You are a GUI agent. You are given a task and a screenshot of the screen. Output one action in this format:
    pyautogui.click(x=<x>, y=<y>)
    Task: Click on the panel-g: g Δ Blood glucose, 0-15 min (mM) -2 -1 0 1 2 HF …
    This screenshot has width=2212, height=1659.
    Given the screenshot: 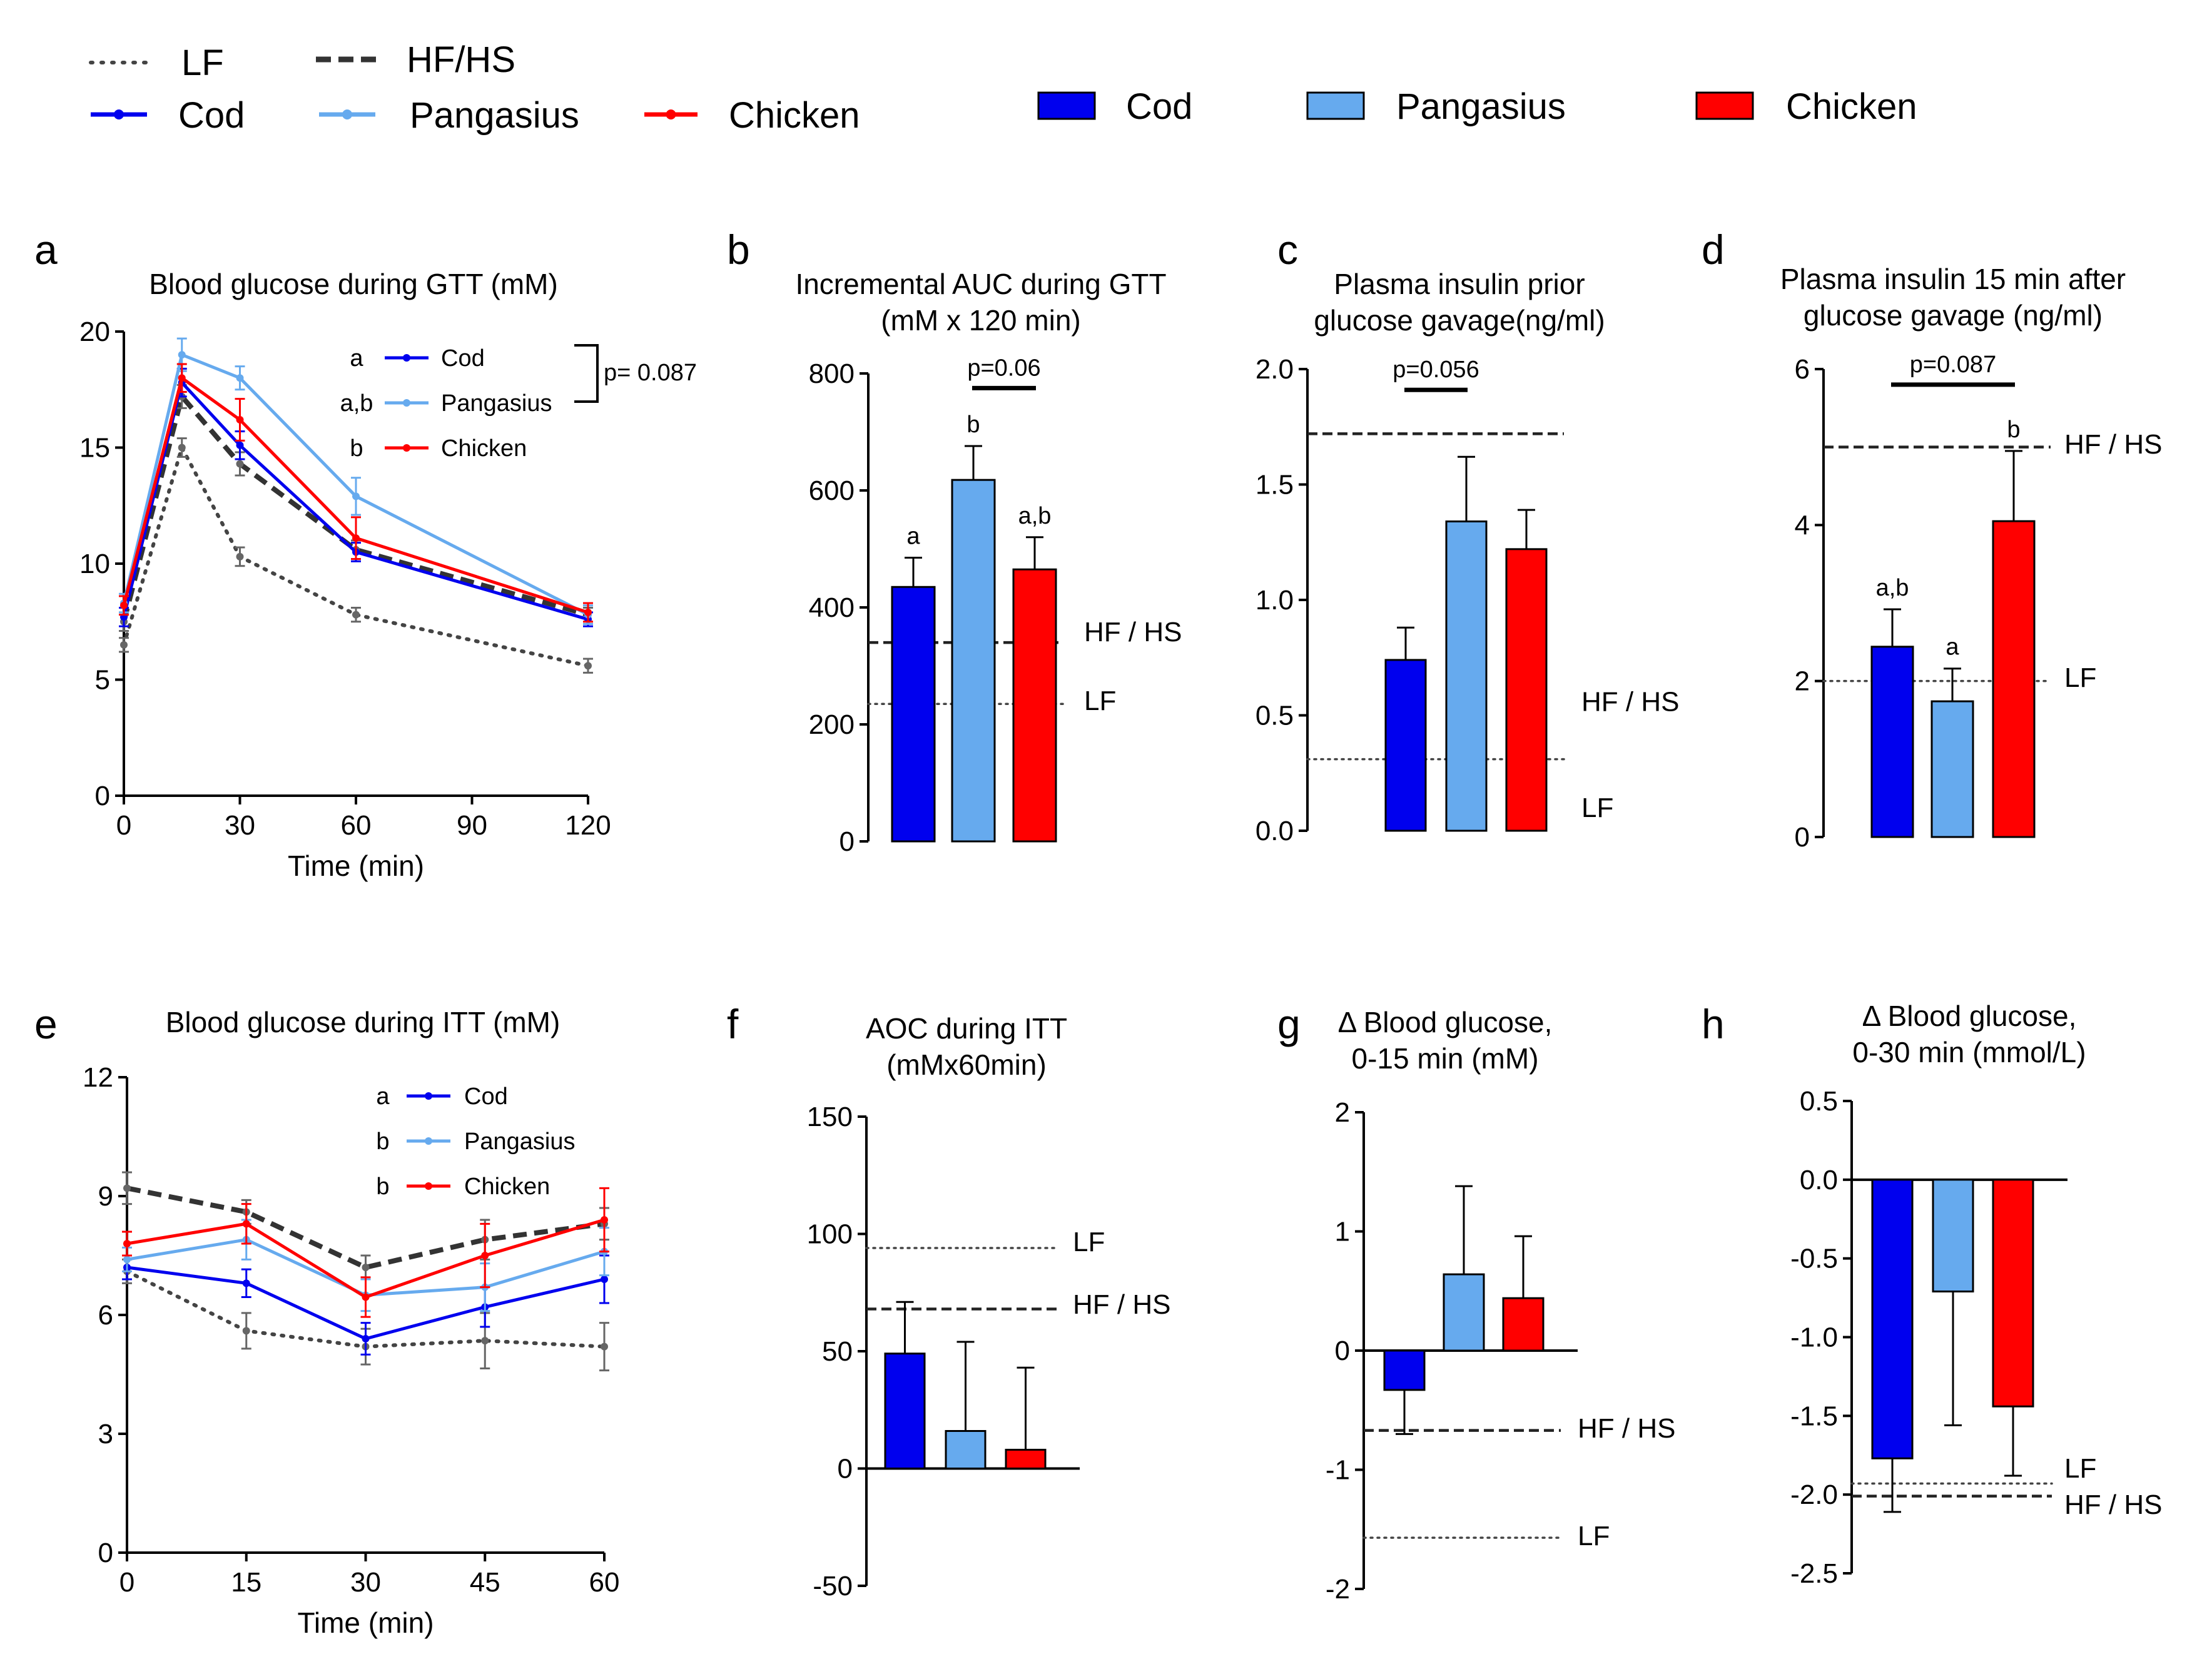 What is the action you would take?
    pyautogui.click(x=1476, y=1303)
    